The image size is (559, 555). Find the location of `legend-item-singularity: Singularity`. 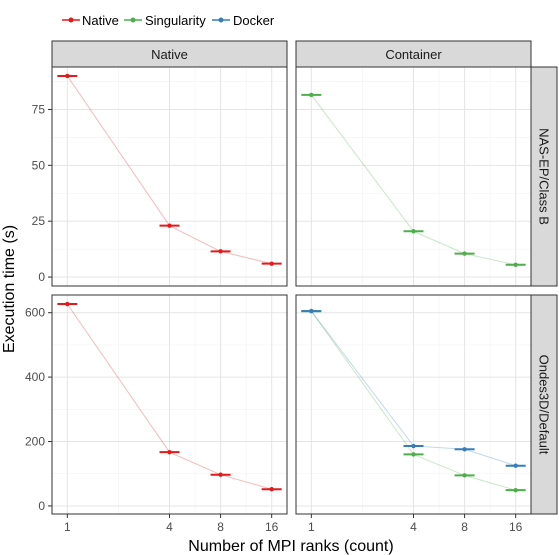

legend-item-singularity: Singularity is located at coordinates (165, 20).